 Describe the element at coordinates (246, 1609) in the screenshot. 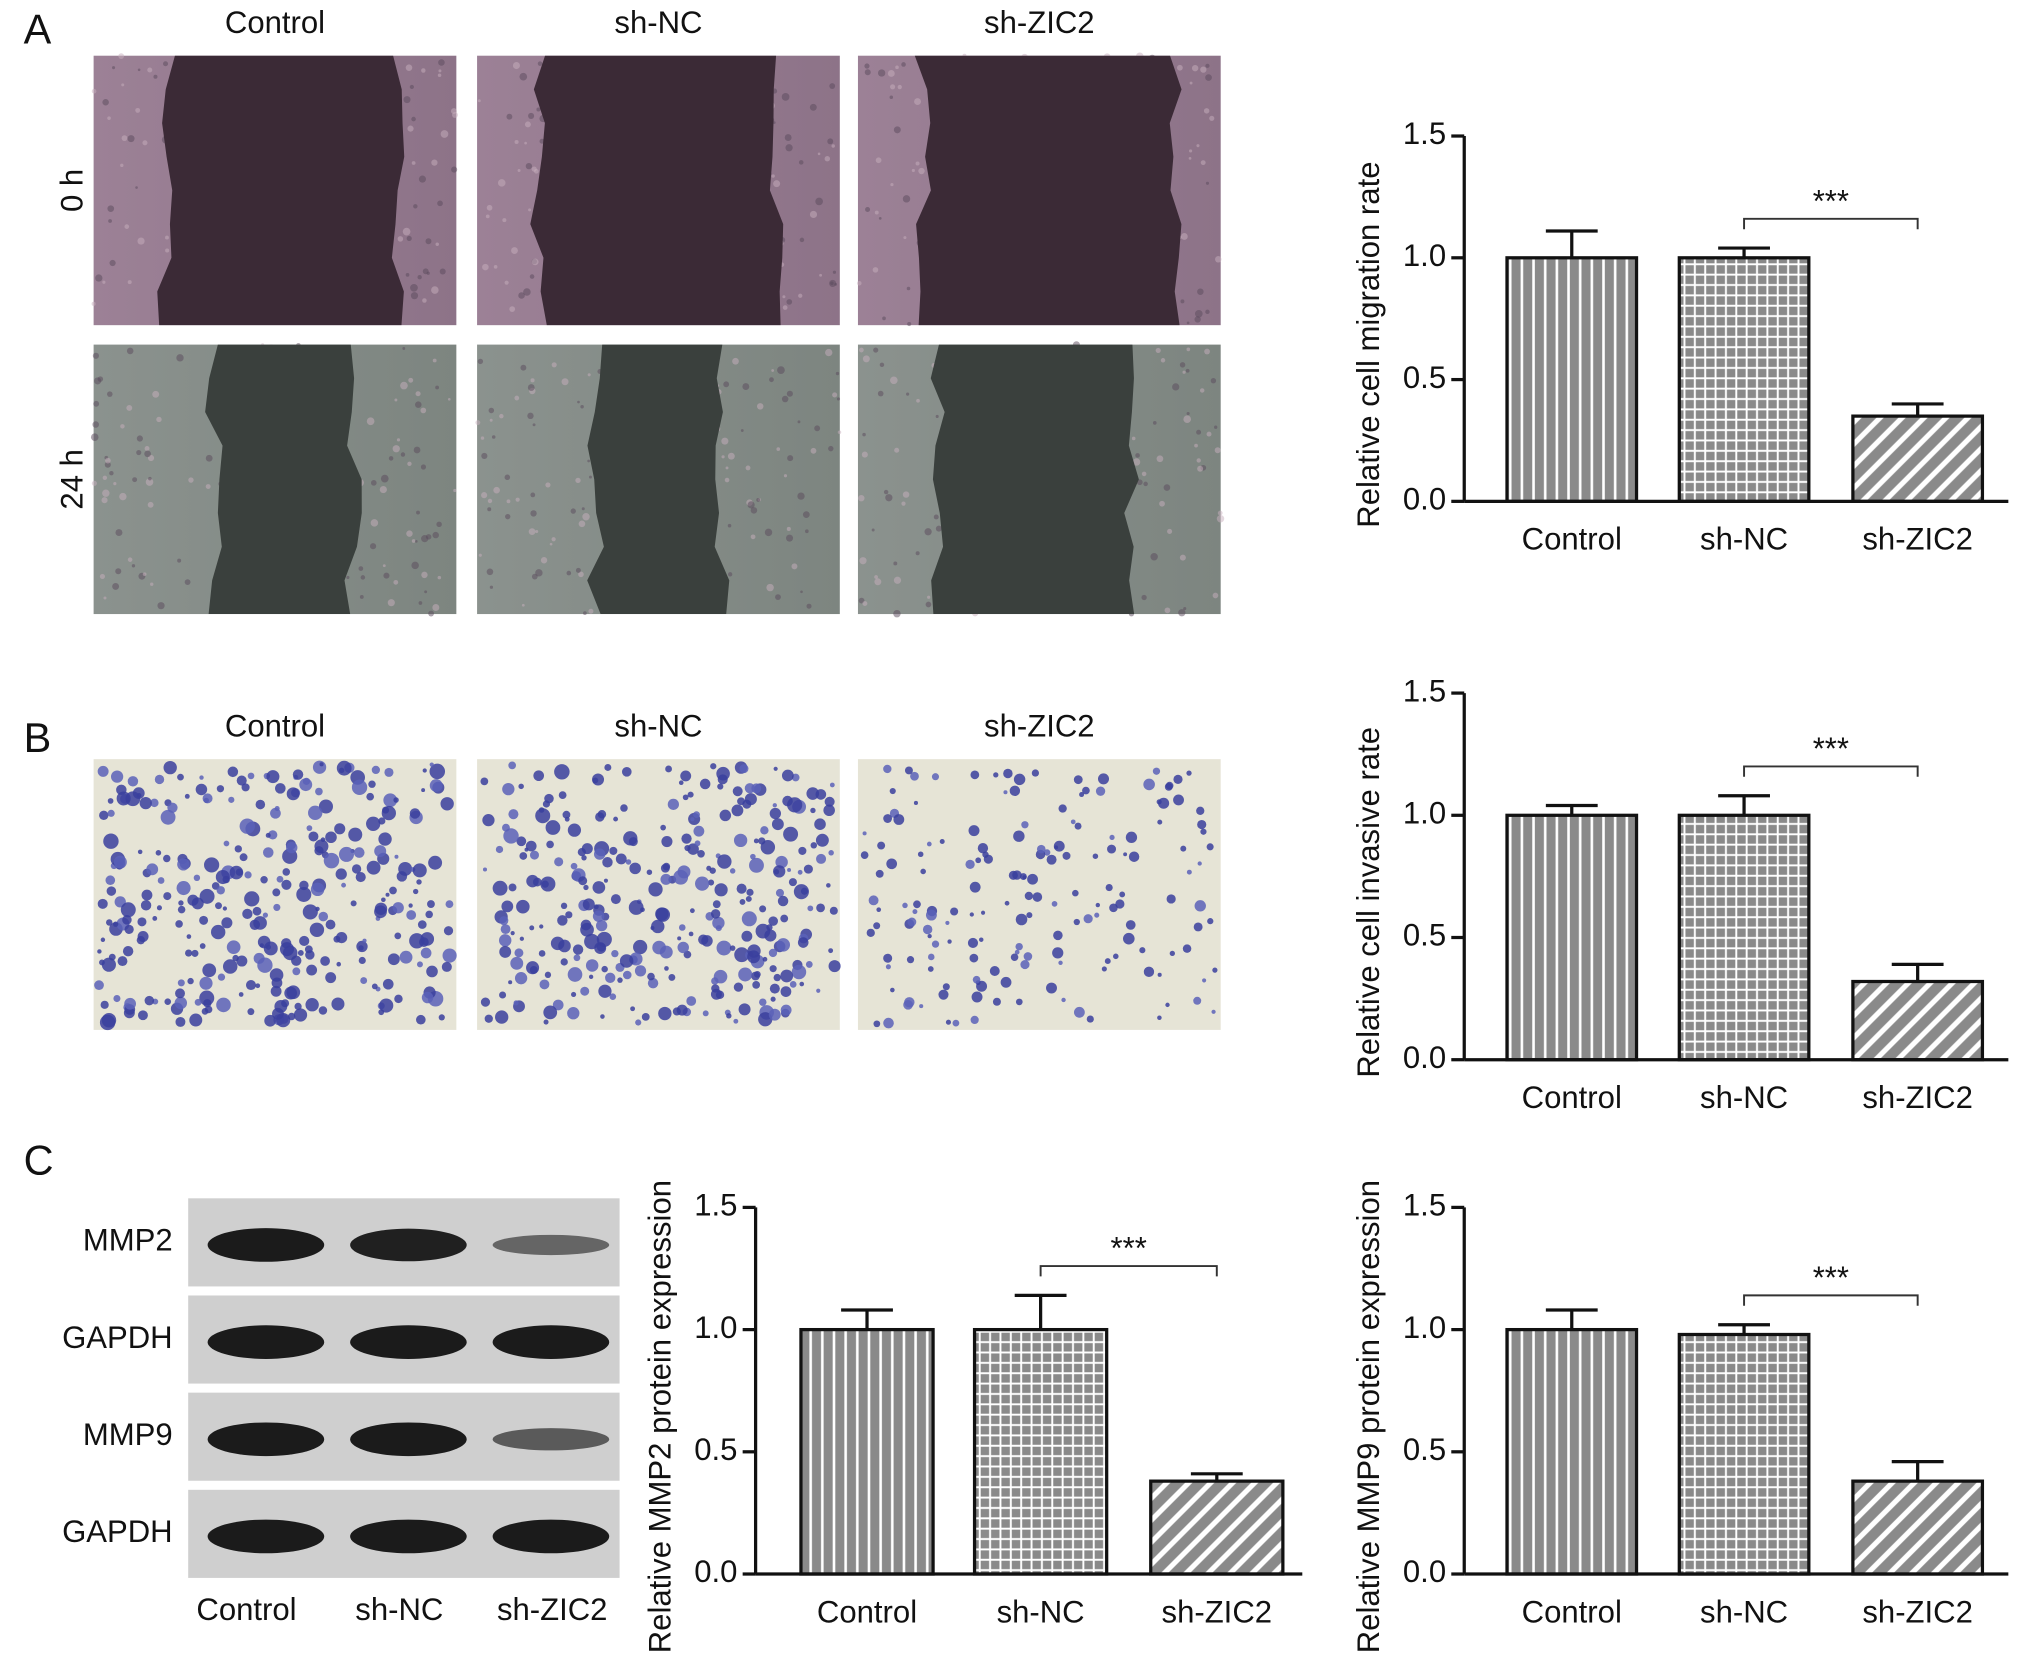

I see `blot-column-label: Control` at that location.